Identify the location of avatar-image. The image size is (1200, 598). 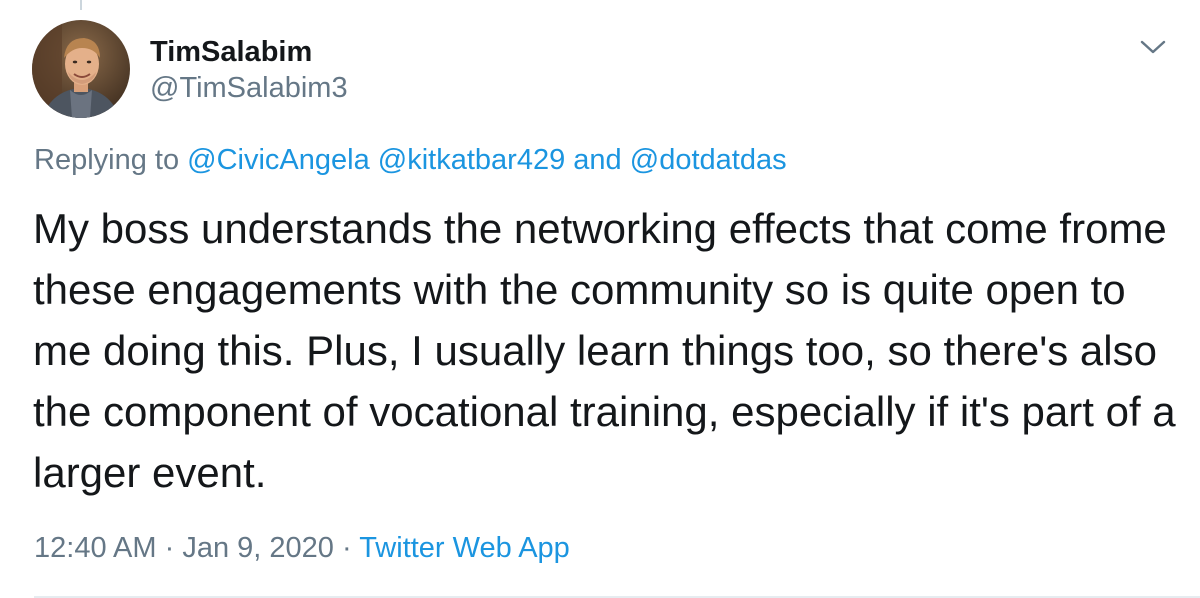
(81, 69).